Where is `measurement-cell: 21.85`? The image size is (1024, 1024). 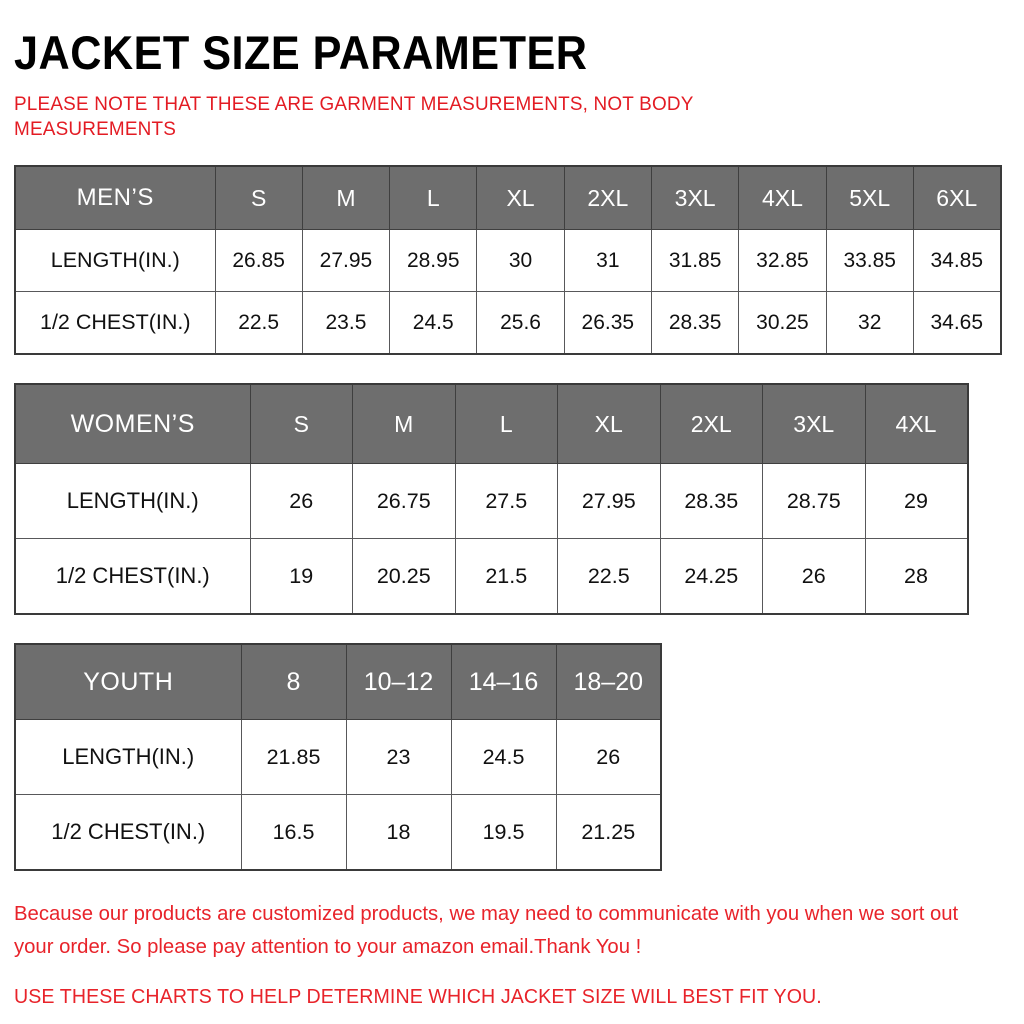 measurement-cell: 21.85 is located at coordinates (293, 757).